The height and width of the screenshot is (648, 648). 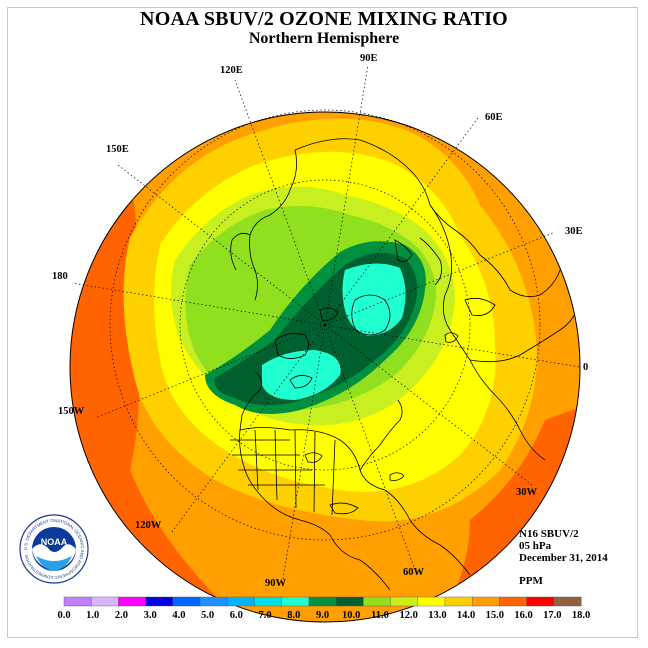 I want to click on logo-text: NOAA, so click(x=54, y=542).